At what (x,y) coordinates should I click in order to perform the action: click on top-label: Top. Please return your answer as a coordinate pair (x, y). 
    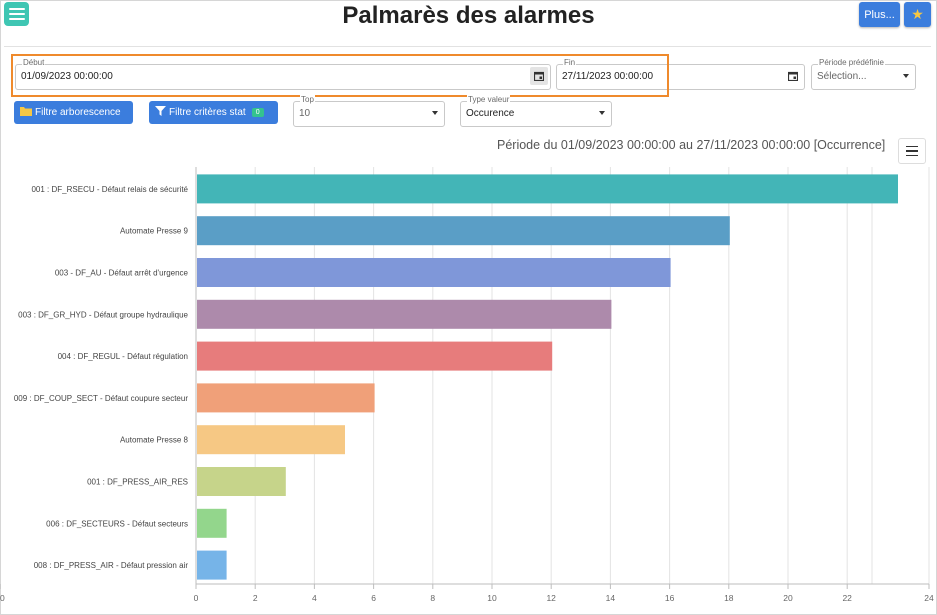
    Looking at the image, I should click on (307, 100).